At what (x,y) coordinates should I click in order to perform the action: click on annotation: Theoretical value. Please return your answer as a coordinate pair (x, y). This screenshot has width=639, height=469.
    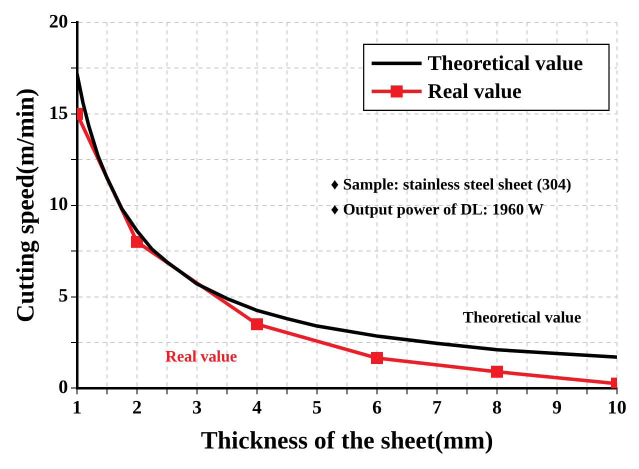
    Looking at the image, I should click on (522, 317).